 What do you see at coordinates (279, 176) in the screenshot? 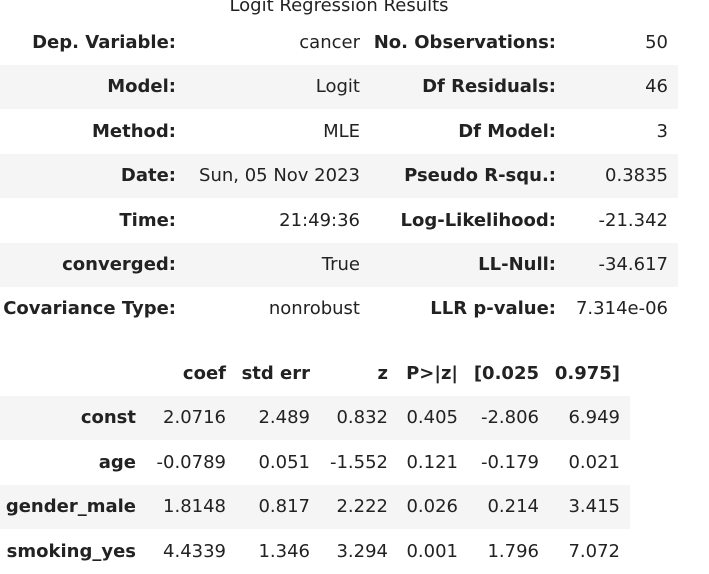
I see `info-value: Sun, 05 Nov 2023` at bounding box center [279, 176].